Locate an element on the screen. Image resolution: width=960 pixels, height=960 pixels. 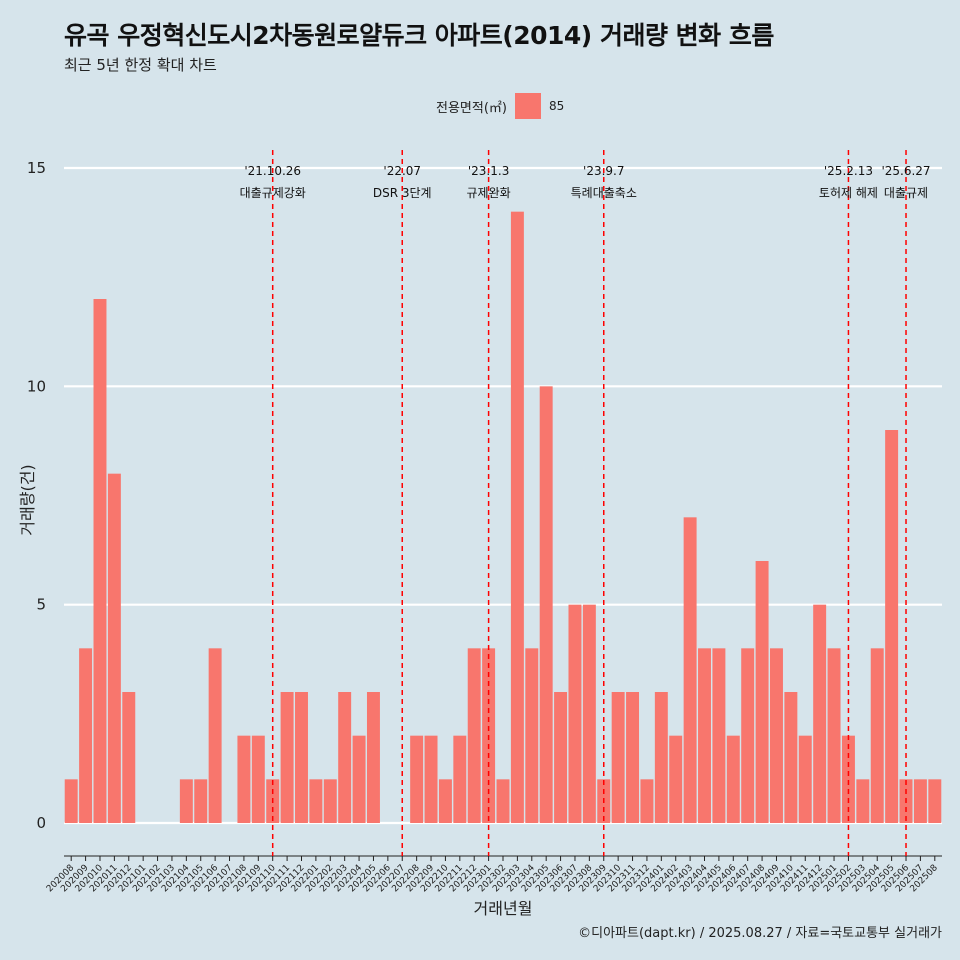
event-name-label: 규제완화 is located at coordinates (489, 193).